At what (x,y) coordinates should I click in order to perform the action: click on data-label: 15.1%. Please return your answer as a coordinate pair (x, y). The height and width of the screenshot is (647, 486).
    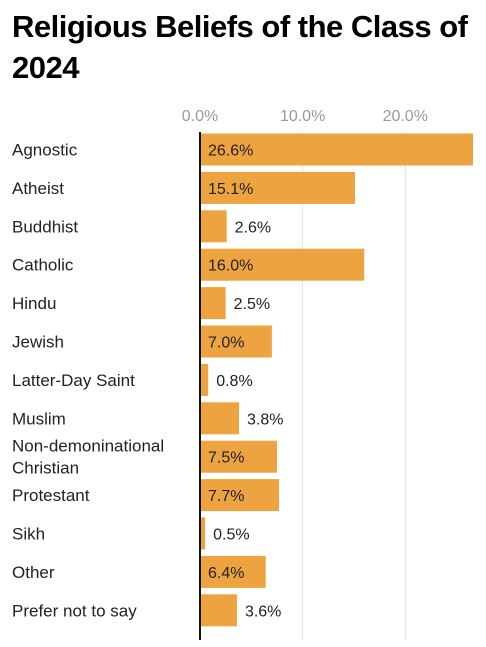
    Looking at the image, I should click on (230, 189).